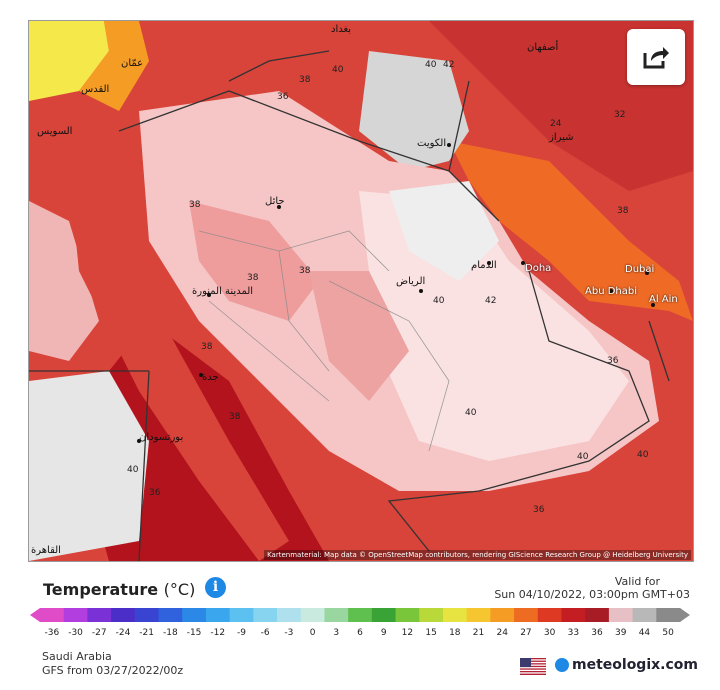  I want to click on scale-tick-label: -27, so click(99, 633).